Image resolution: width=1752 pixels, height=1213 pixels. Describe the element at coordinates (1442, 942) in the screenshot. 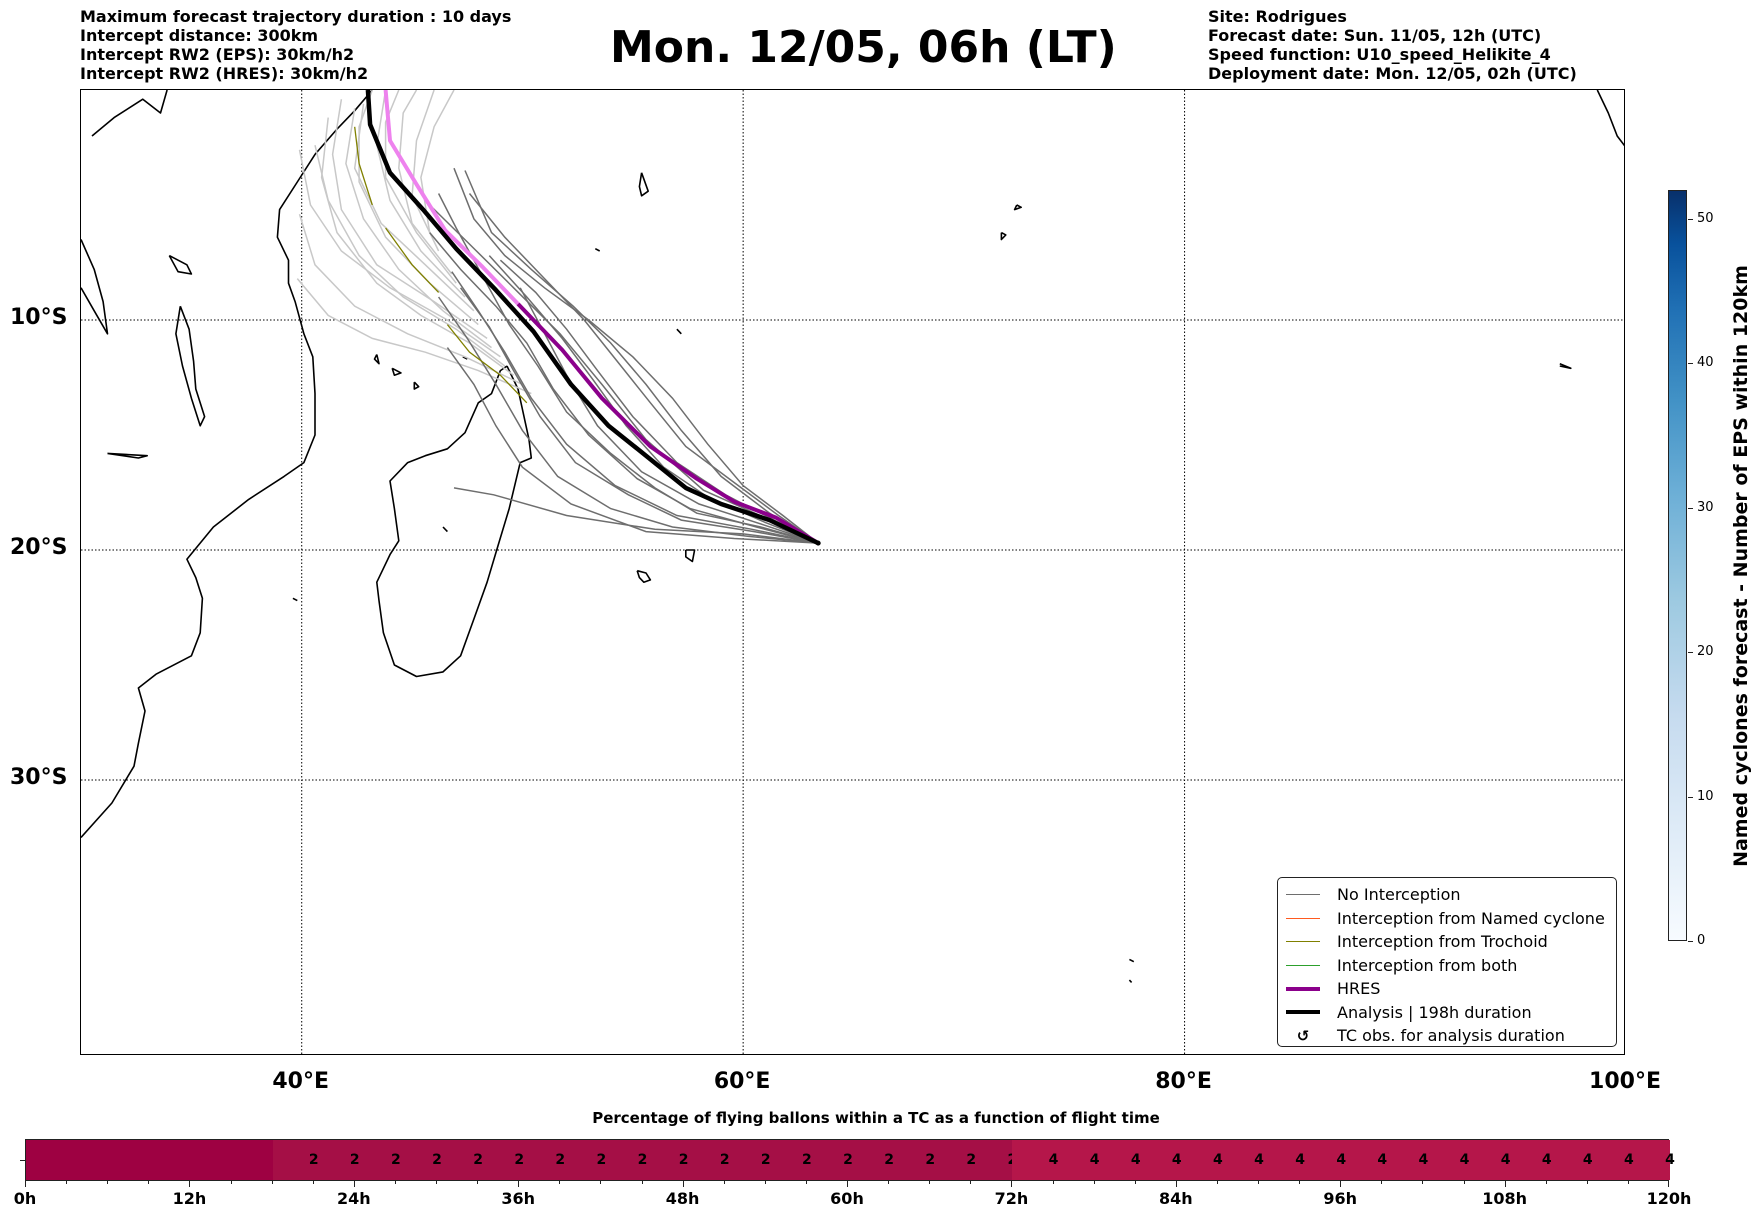

I see `legend-label: Interception from Trochoid` at that location.